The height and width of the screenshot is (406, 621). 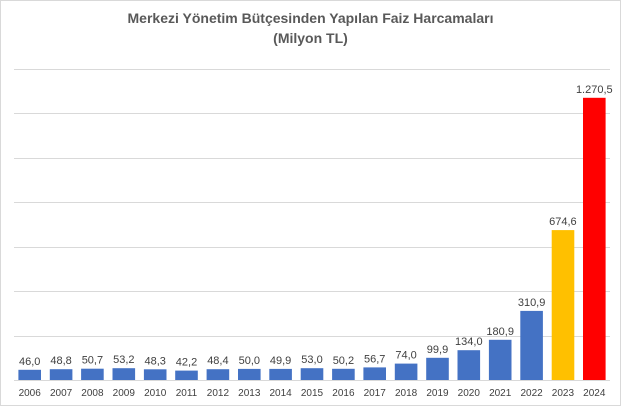 What do you see at coordinates (532, 303) in the screenshot?
I see `data-label-2022: 310,9` at bounding box center [532, 303].